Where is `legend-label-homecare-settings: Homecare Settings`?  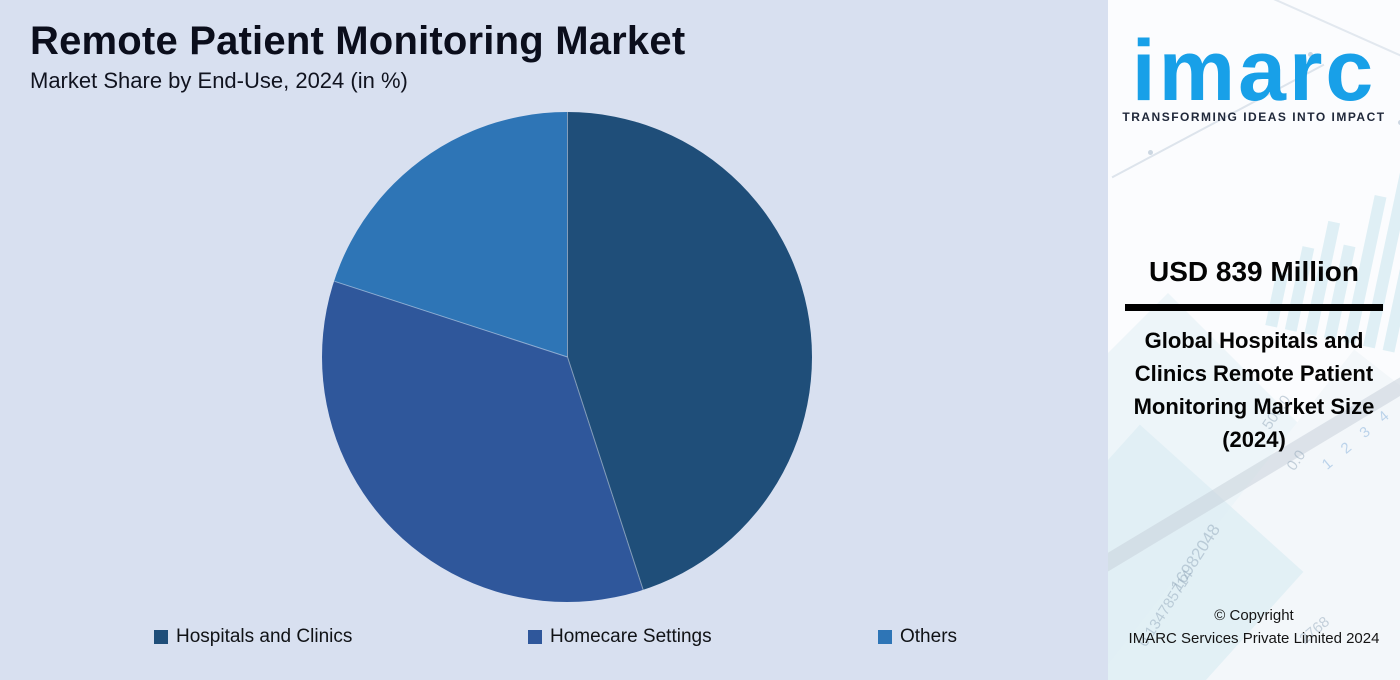 legend-label-homecare-settings: Homecare Settings is located at coordinates (631, 636).